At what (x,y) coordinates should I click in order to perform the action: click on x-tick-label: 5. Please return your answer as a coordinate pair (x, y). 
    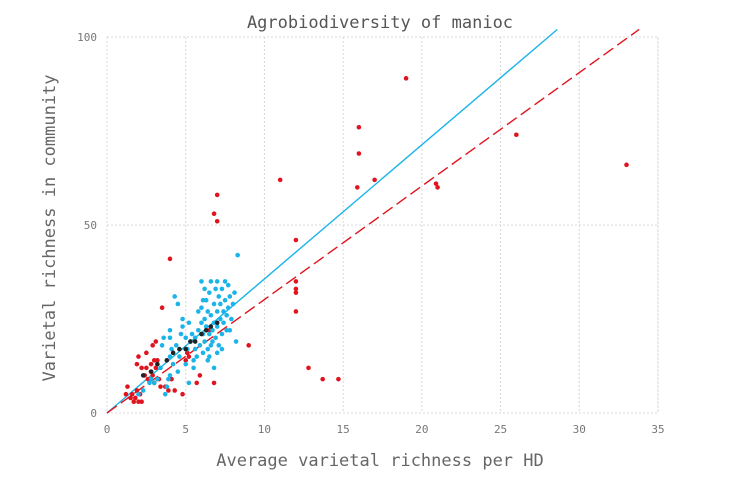
    Looking at the image, I should click on (185, 429).